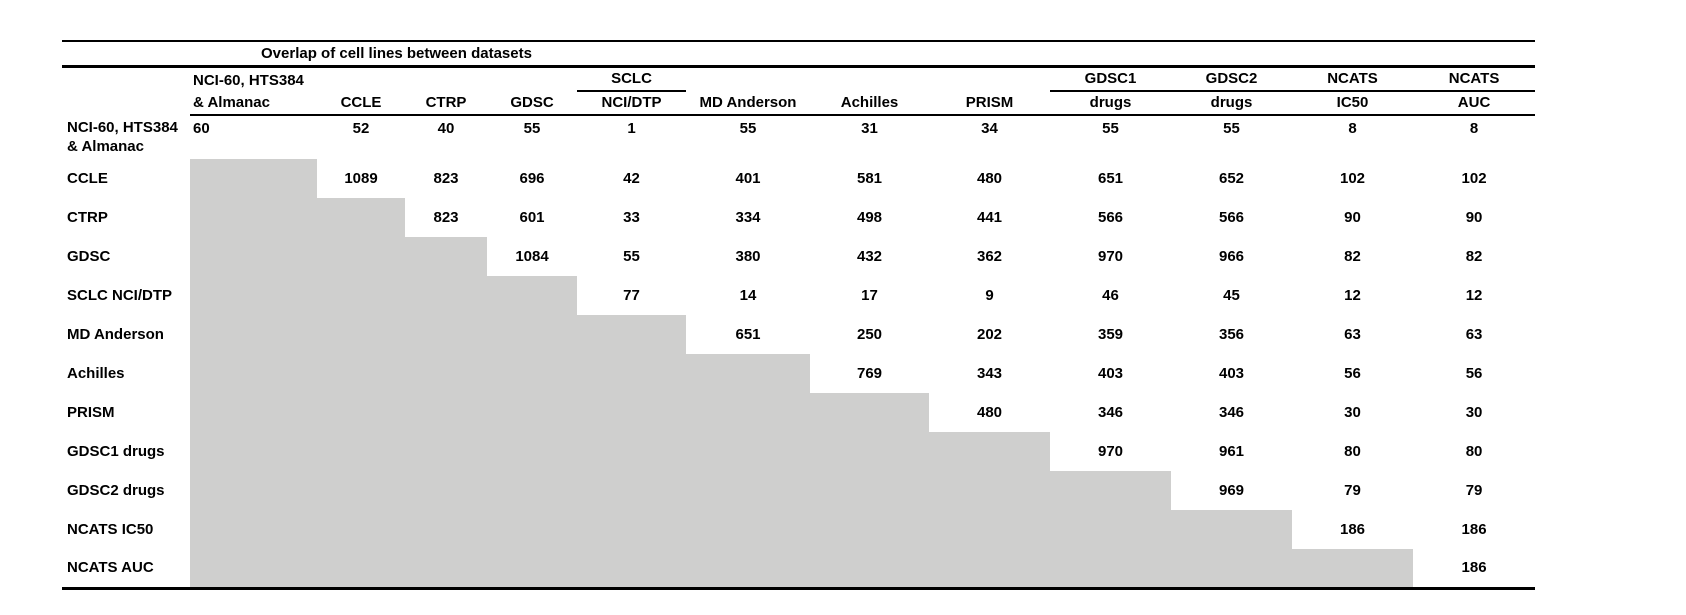 This screenshot has width=1686, height=615. I want to click on matrix-cell: 80, so click(1352, 451).